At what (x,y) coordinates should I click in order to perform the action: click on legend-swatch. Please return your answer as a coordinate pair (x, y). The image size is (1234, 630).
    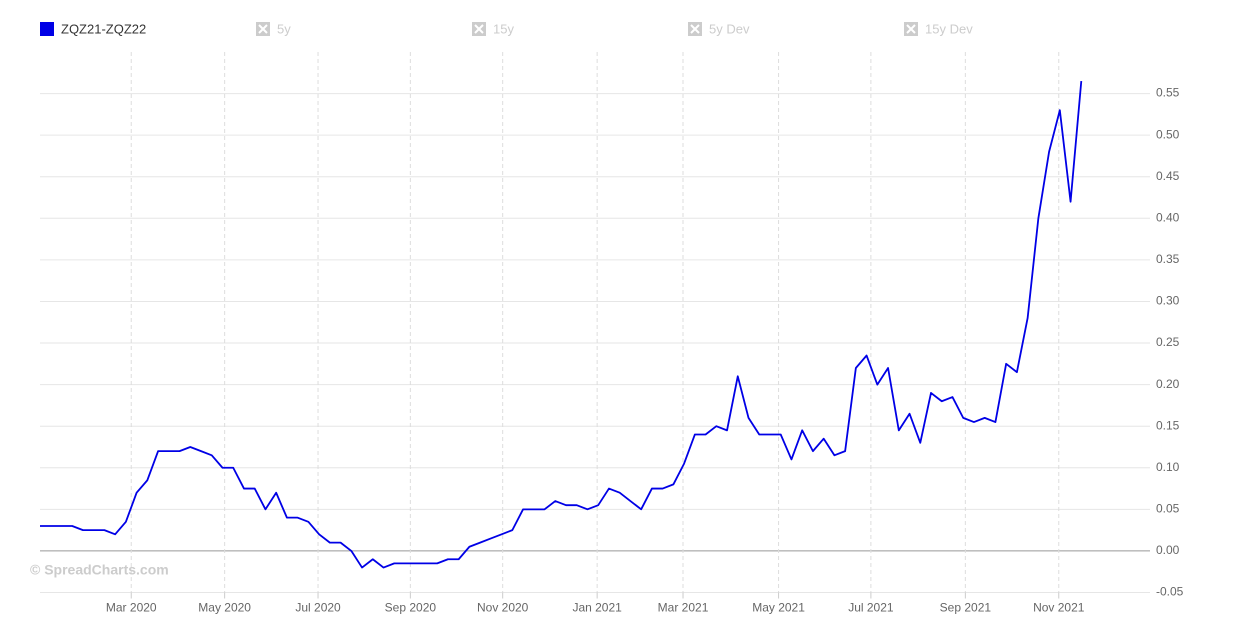
    Looking at the image, I should click on (47, 29).